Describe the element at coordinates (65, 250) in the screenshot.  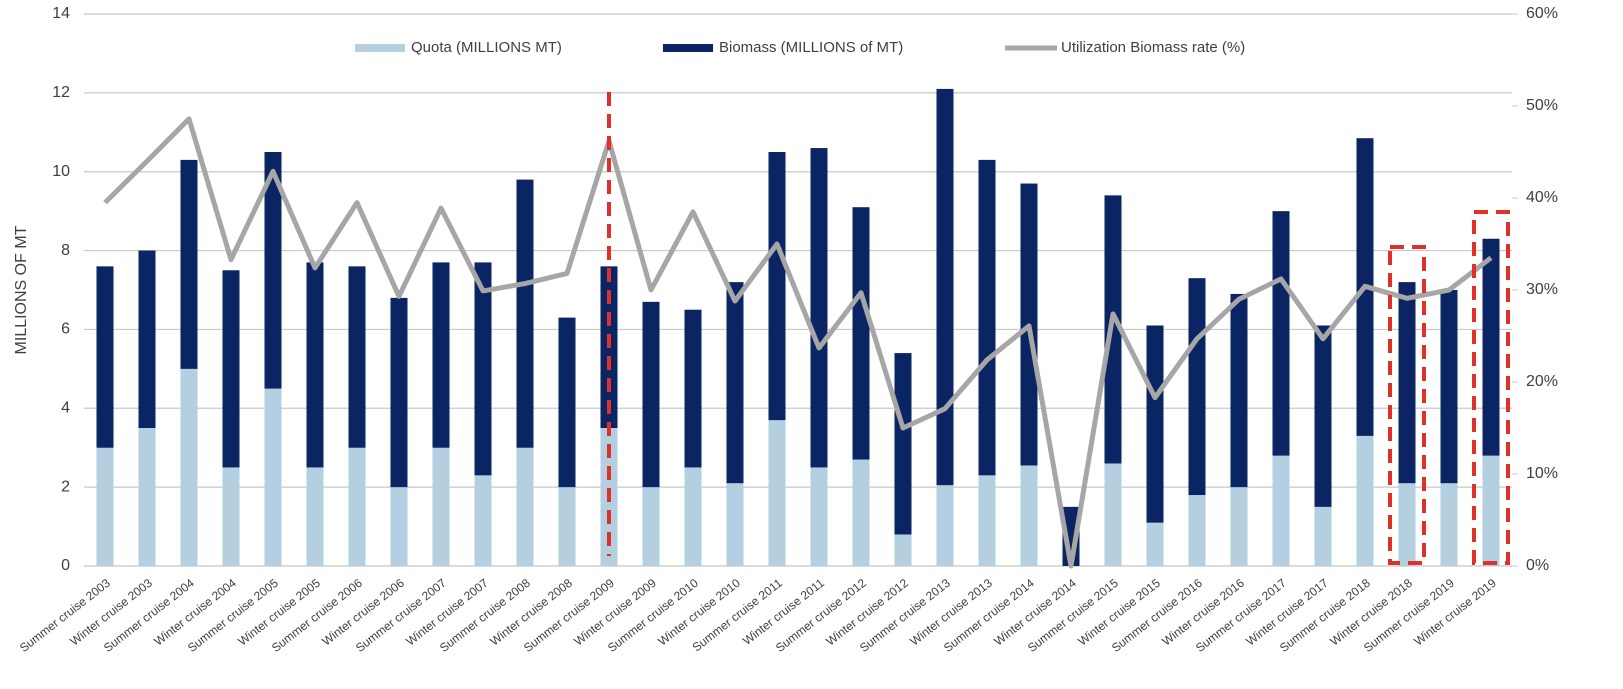
I see `y-tick-label: 8` at that location.